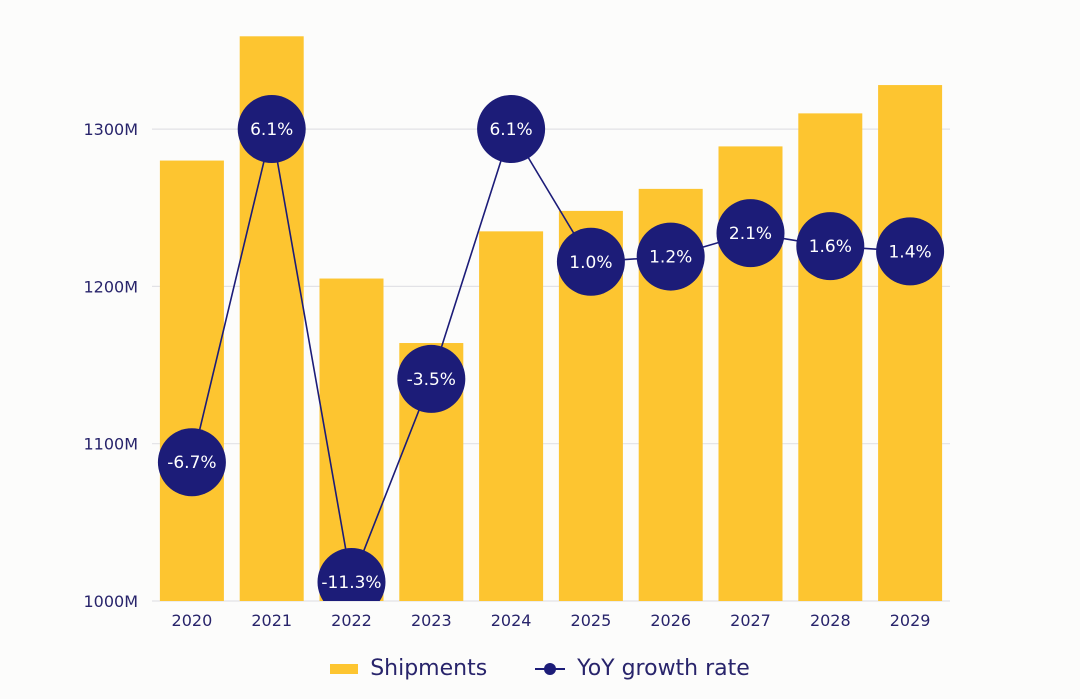 This screenshot has height=699, width=1080. I want to click on legend-item-growth: YoY growth rate, so click(642, 668).